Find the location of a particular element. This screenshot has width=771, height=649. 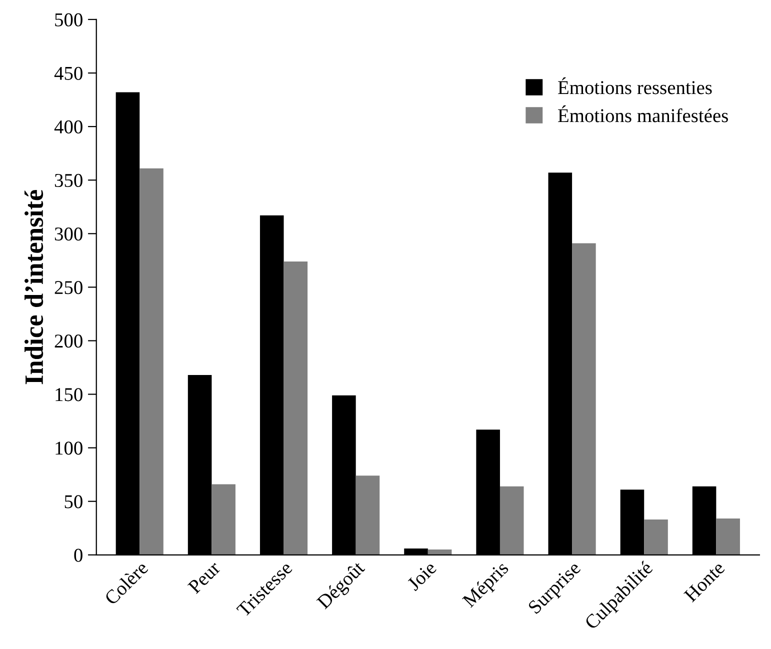

y-tick-label: 500 is located at coordinates (68, 19).